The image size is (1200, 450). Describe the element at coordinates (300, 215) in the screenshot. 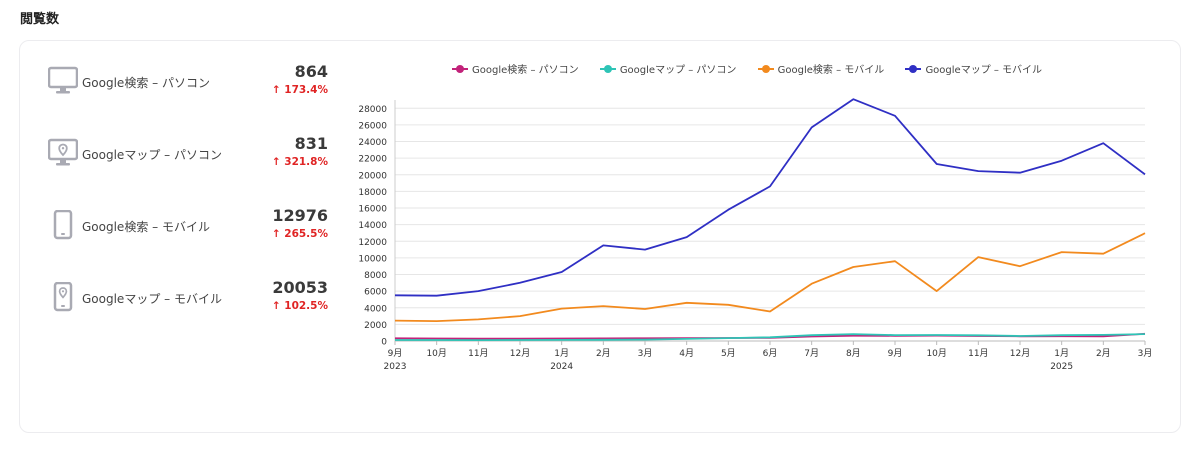

I see `metric-value: 12976` at that location.